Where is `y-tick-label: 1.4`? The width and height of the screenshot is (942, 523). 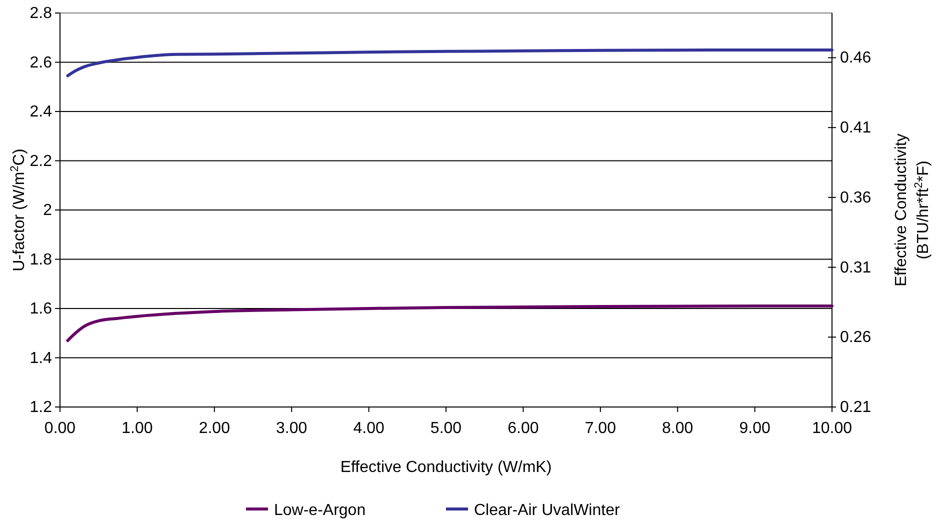
y-tick-label: 1.4 is located at coordinates (41, 358).